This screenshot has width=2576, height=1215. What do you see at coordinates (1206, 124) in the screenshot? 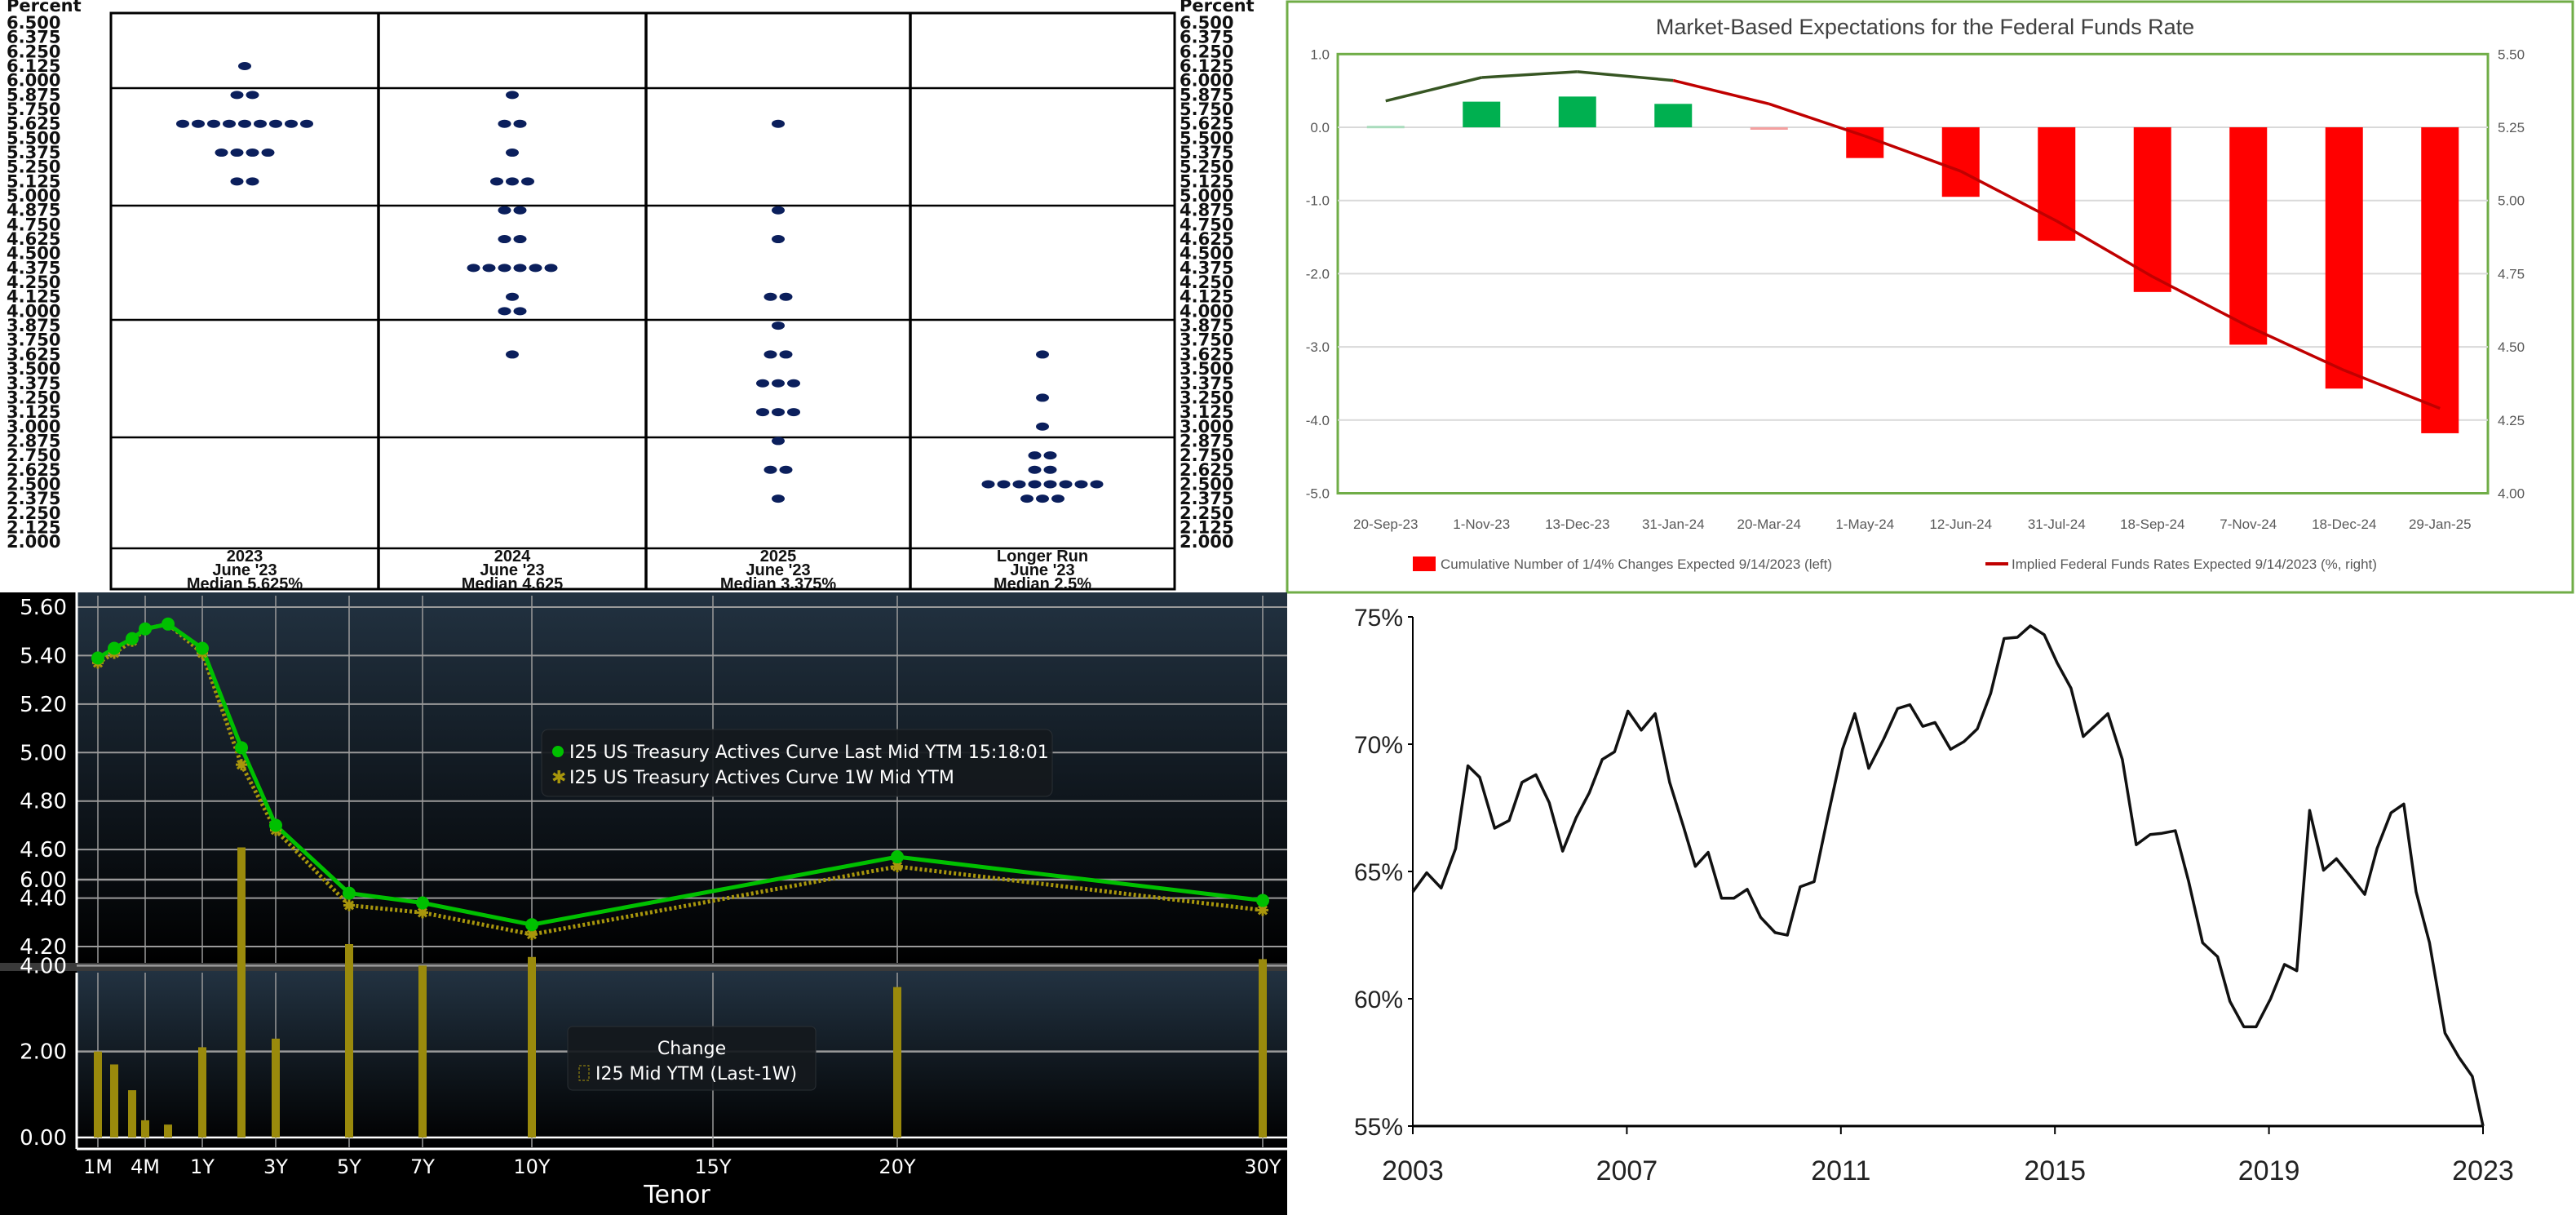
I see `dot-plot-ytick-right: 5.625` at bounding box center [1206, 124].